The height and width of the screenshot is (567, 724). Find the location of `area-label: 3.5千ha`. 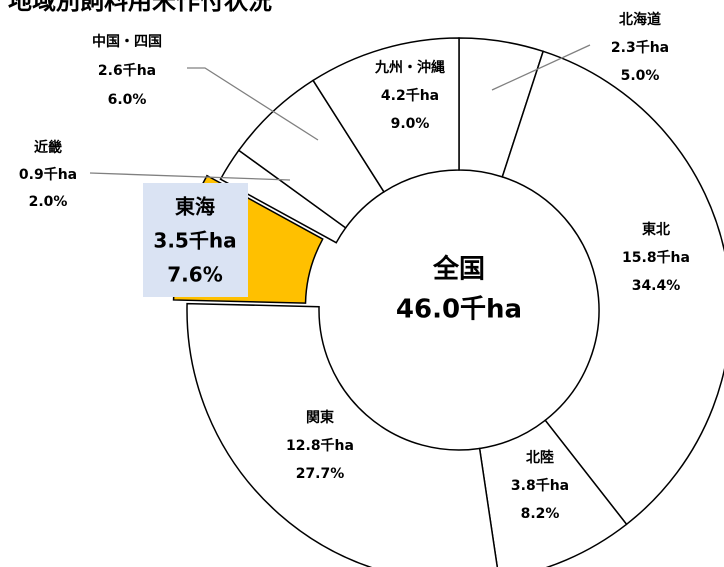

area-label: 3.5千ha is located at coordinates (194, 241).